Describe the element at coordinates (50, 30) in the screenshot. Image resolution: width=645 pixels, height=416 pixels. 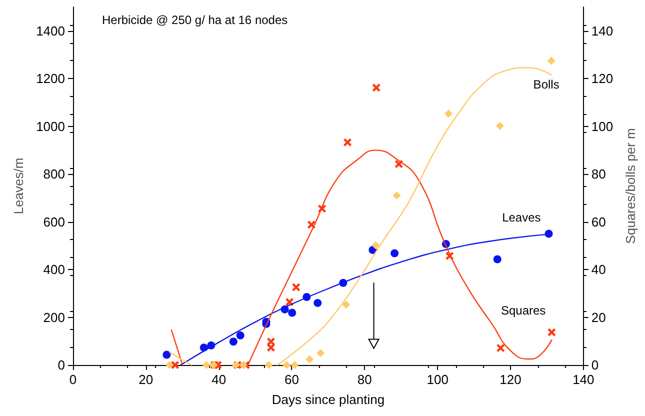
I see `y-tick-label: 1400` at that location.